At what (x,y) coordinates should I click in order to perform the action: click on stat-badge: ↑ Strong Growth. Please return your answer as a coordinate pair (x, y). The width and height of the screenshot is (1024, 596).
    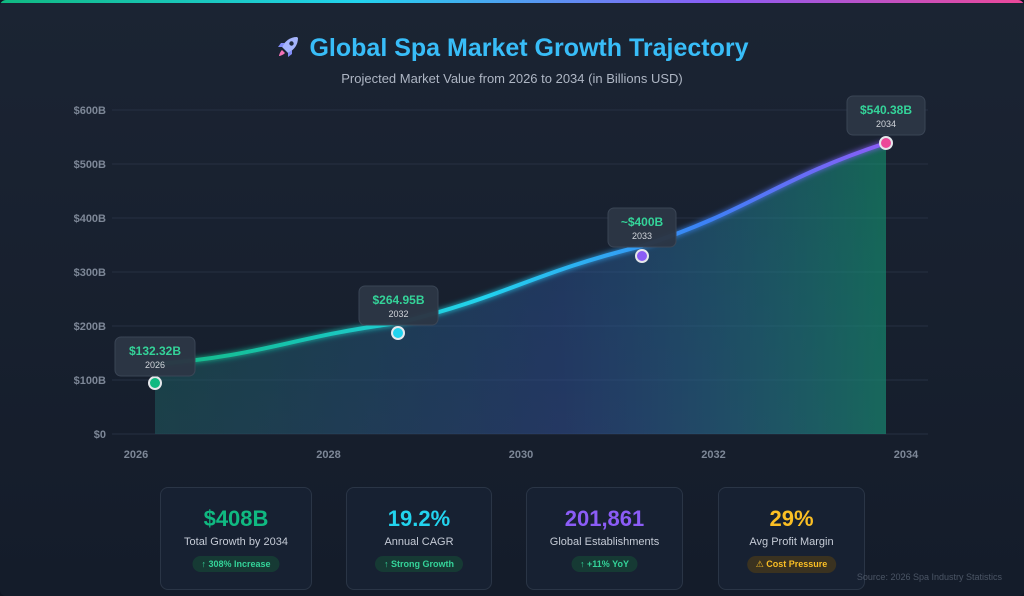
    Looking at the image, I should click on (419, 564).